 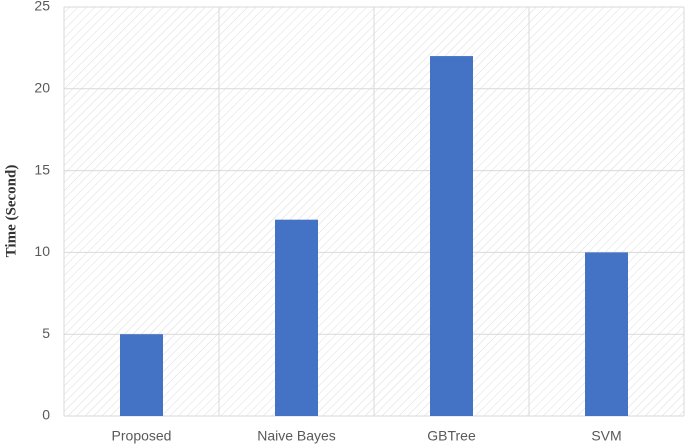 I want to click on y-tick-label: 10, so click(x=42, y=251).